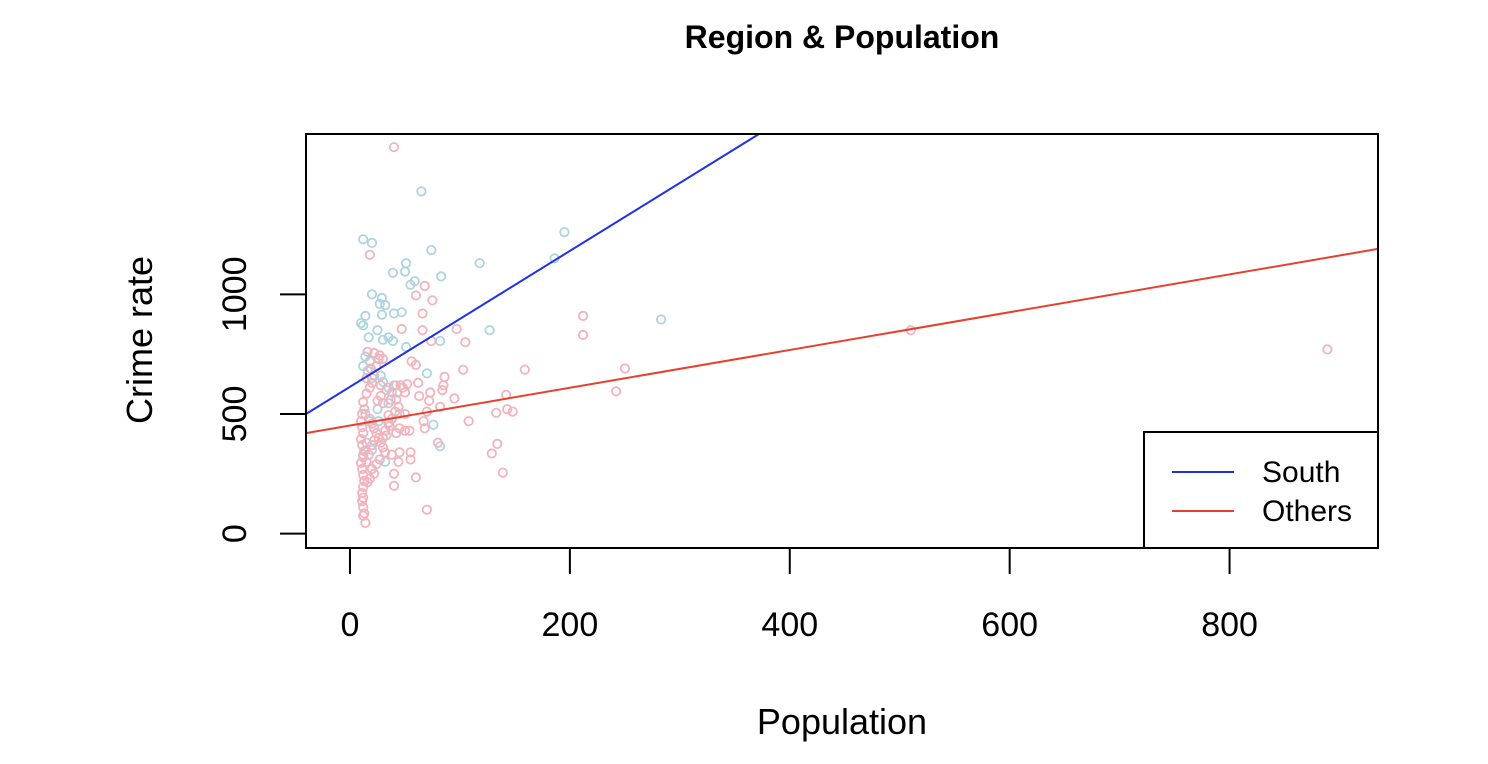  What do you see at coordinates (842, 37) in the screenshot?
I see `chart-title: Region & Population` at bounding box center [842, 37].